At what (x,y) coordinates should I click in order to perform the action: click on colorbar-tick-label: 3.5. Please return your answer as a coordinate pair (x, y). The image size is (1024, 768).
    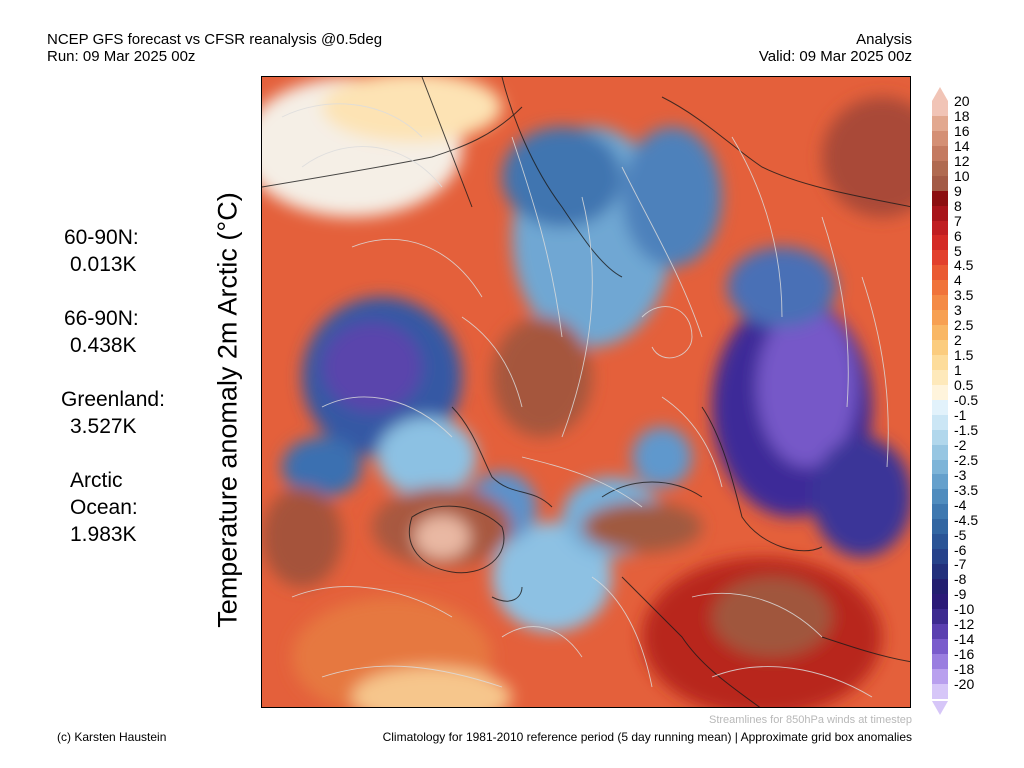
    Looking at the image, I should click on (964, 295).